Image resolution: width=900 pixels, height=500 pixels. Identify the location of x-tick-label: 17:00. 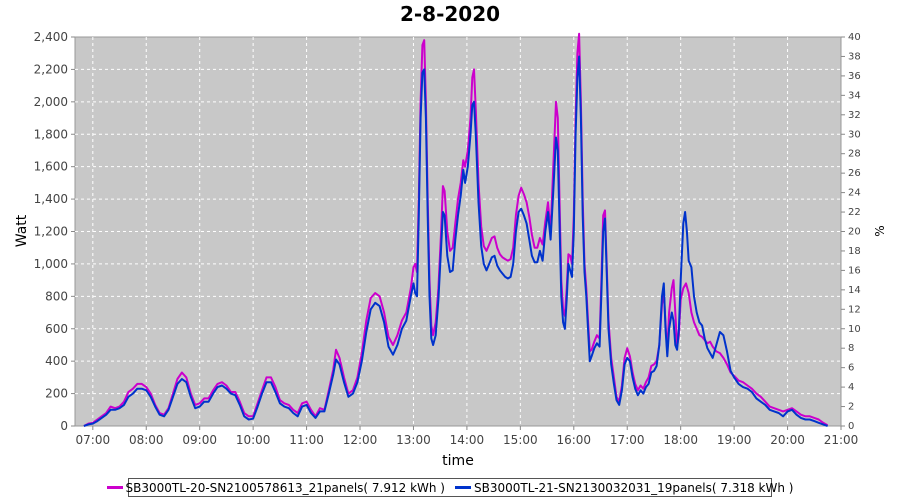
(627, 440).